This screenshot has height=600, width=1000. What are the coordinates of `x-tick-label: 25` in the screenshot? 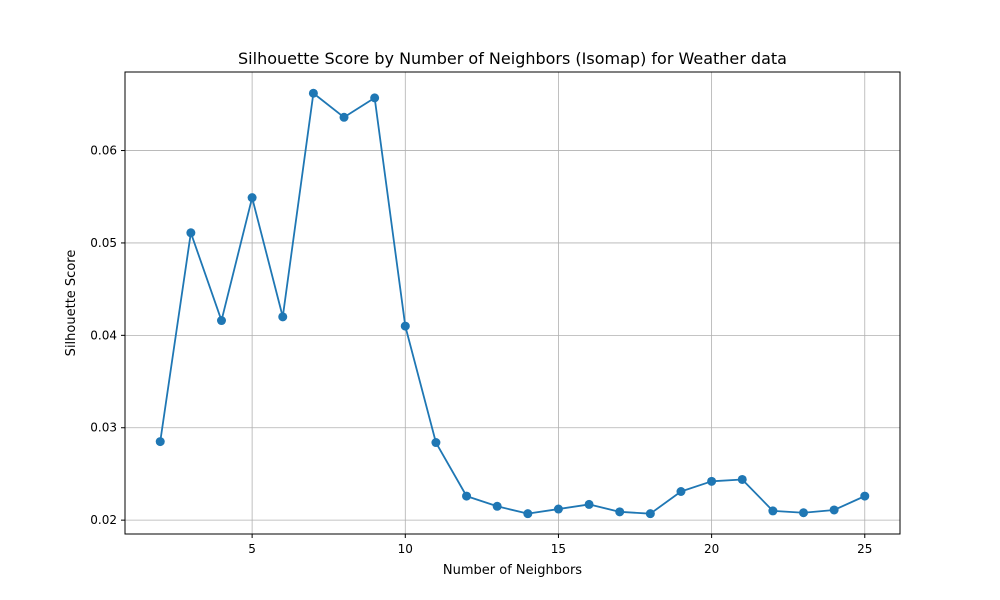 It's located at (864, 549).